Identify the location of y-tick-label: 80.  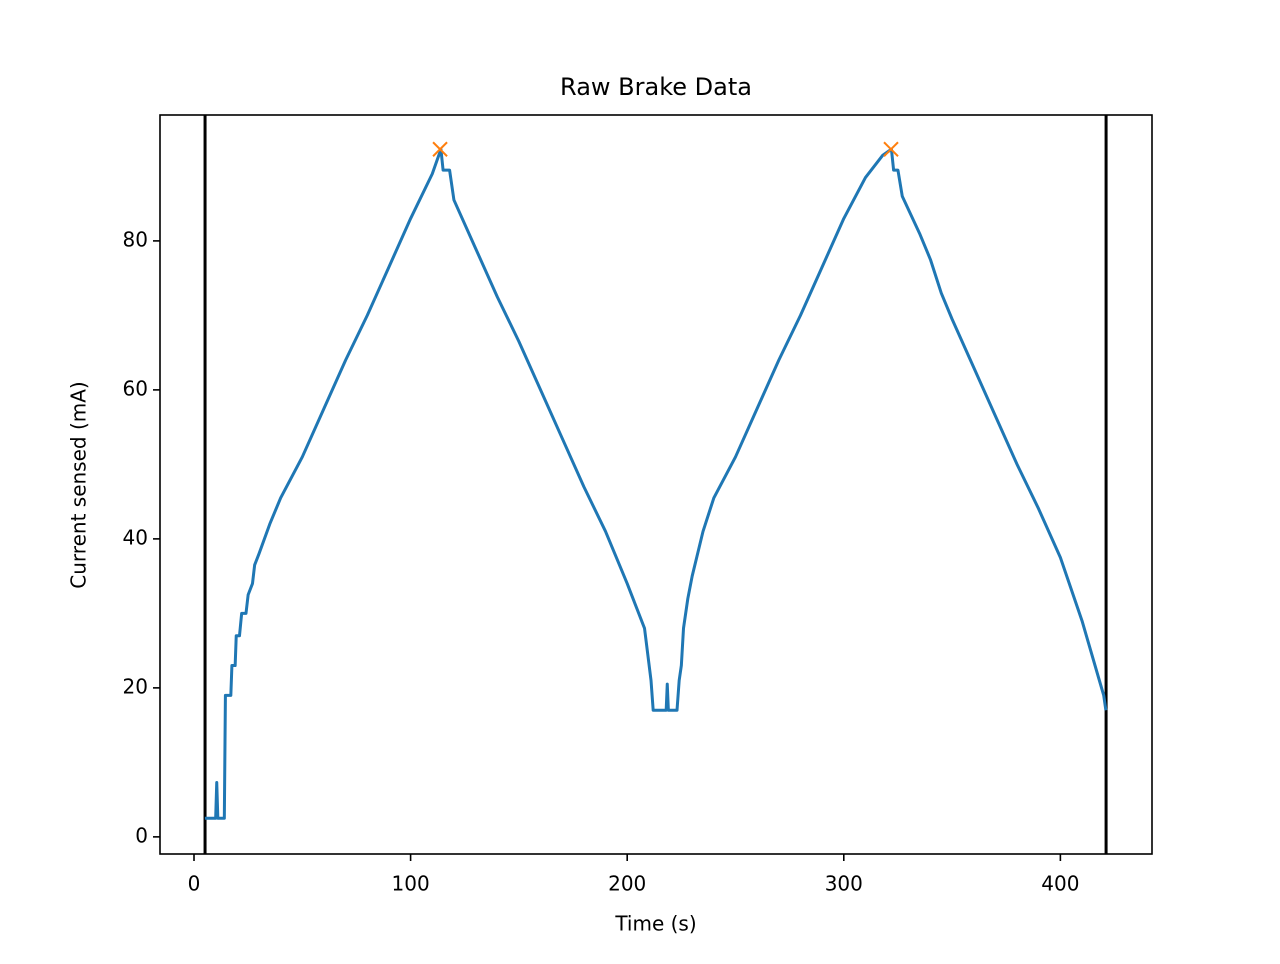
(135, 239).